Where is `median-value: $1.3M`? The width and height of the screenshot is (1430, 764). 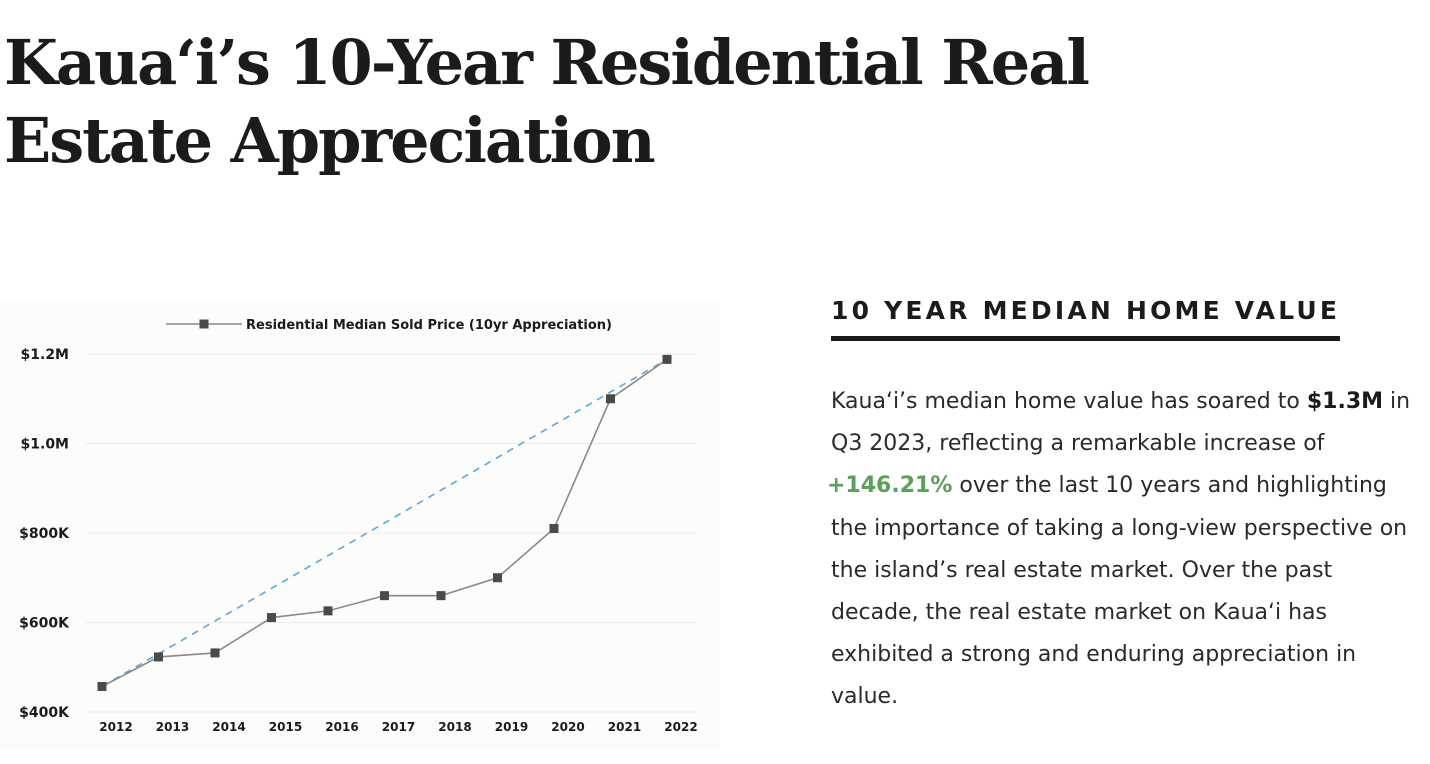
median-value: $1.3M is located at coordinates (1345, 401).